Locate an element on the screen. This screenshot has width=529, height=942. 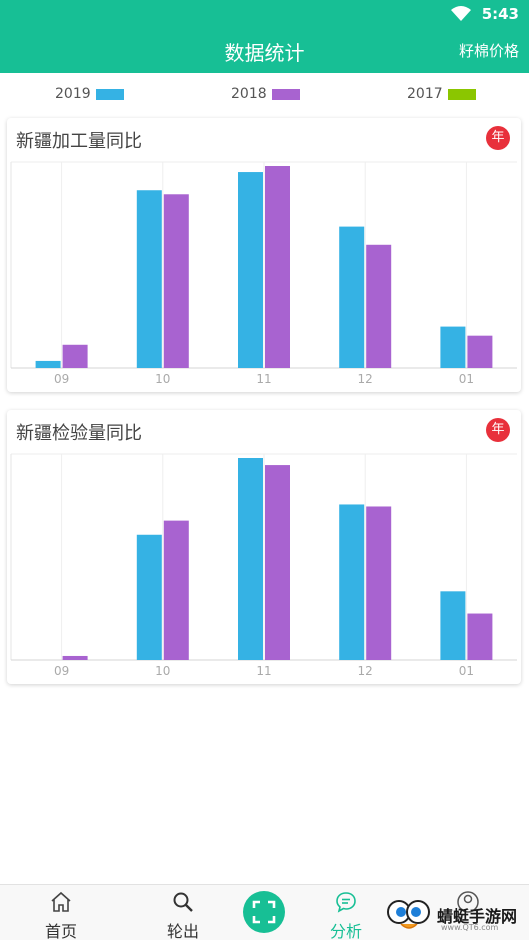
cotton-price-link: 籽棉价格 is located at coordinates (488, 51).